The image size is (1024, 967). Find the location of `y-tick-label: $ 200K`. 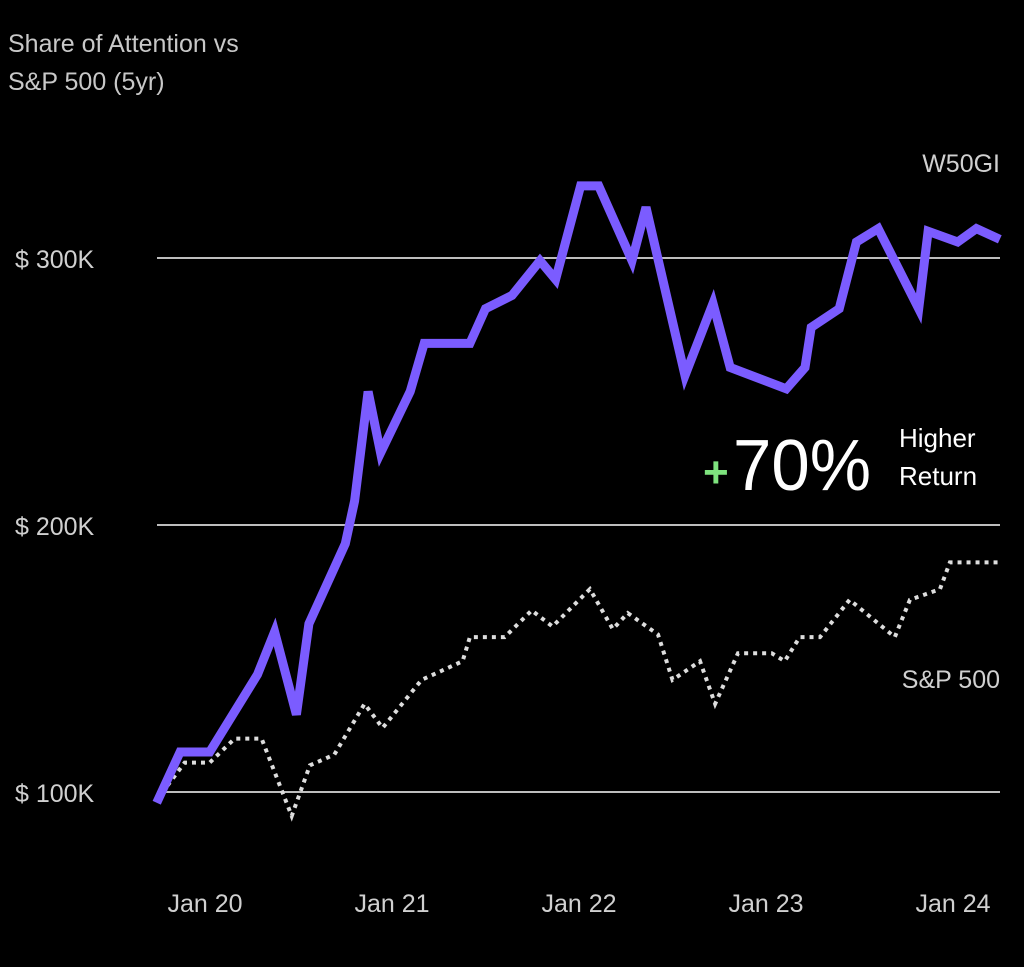

y-tick-label: $ 200K is located at coordinates (55, 527).